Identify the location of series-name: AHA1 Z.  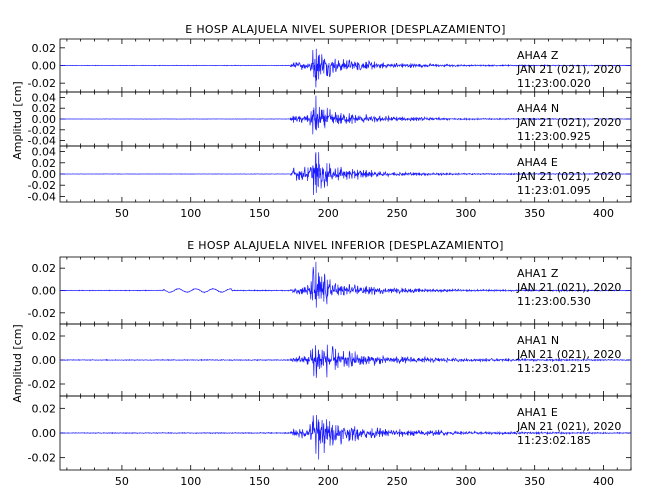
(538, 273).